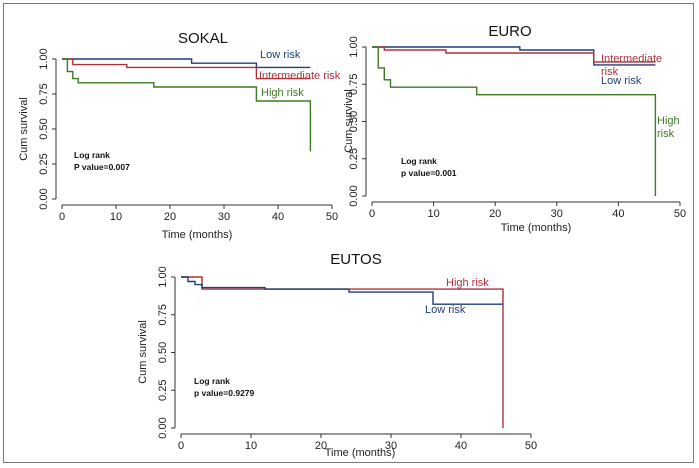 The image size is (699, 468). What do you see at coordinates (342, 290) in the screenshot?
I see `eutos-series-low-risk` at bounding box center [342, 290].